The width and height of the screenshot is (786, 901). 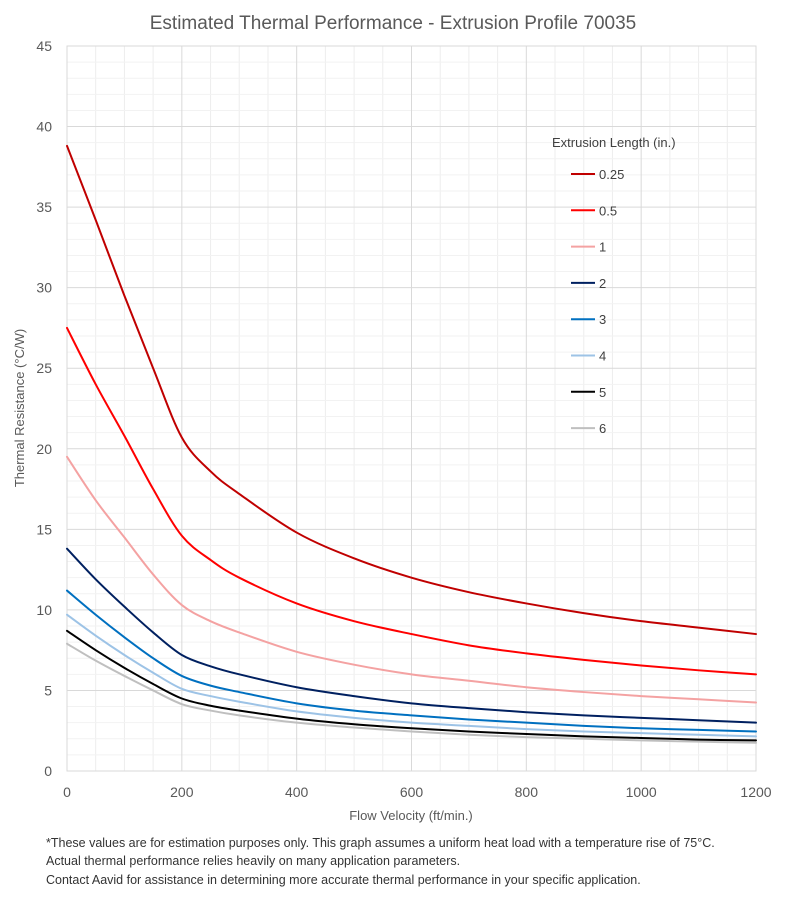 I want to click on y-tick-label: 10, so click(x=44, y=610).